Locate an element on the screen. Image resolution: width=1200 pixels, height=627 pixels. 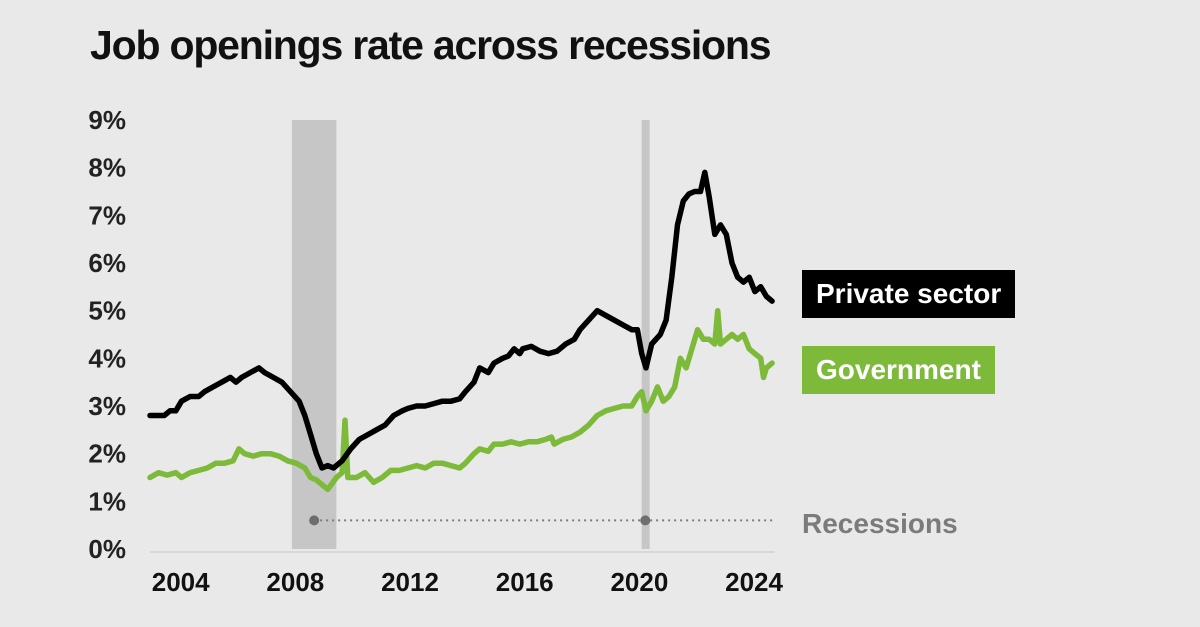
y-tick-label: 9% is located at coordinates (107, 120).